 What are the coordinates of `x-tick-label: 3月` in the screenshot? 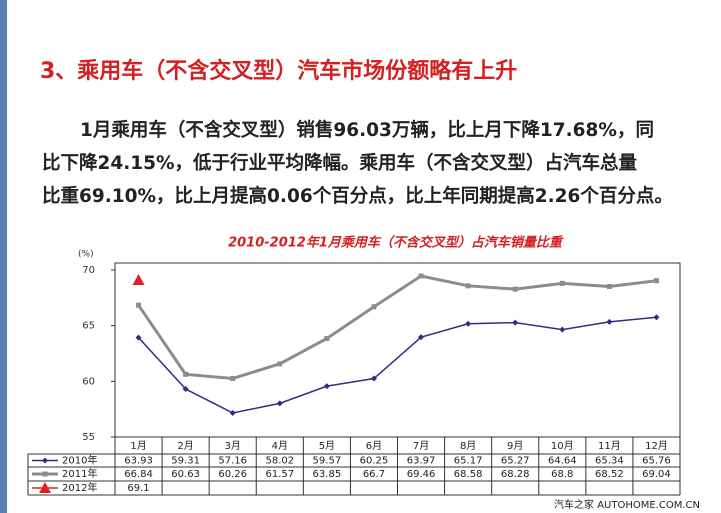 It's located at (233, 446).